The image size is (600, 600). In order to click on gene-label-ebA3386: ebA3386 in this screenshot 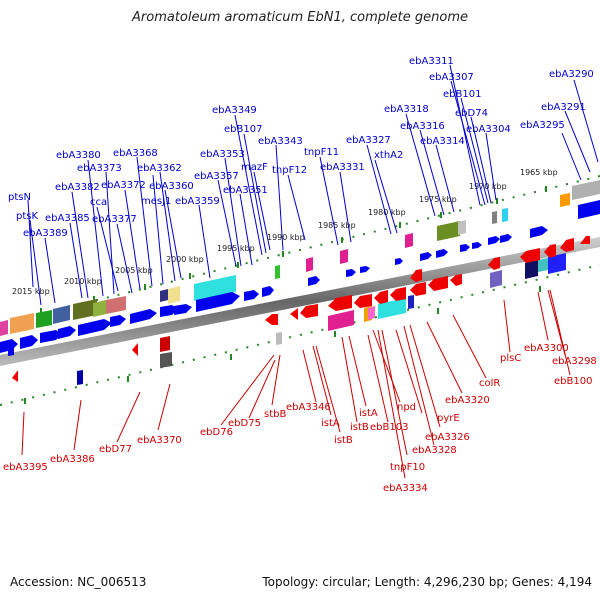, I will do `click(72, 459)`.